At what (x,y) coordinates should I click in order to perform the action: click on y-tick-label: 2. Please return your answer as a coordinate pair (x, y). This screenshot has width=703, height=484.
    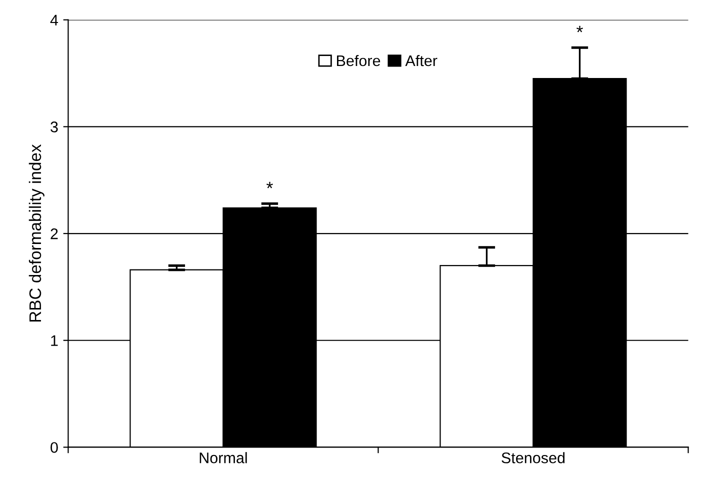
    Looking at the image, I should click on (54, 234).